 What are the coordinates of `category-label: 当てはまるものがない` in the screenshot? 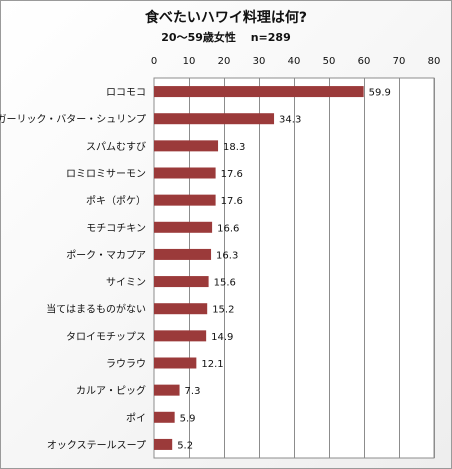 It's located at (96, 309).